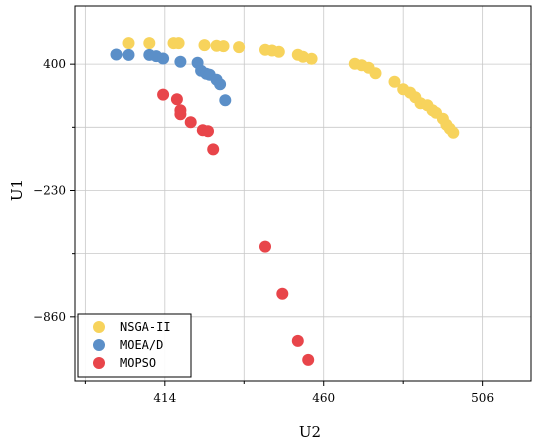 Image resolution: width=550 pixels, height=444 pixels. What do you see at coordinates (482, 398) in the screenshot?
I see `x-tick-label: 506` at bounding box center [482, 398].